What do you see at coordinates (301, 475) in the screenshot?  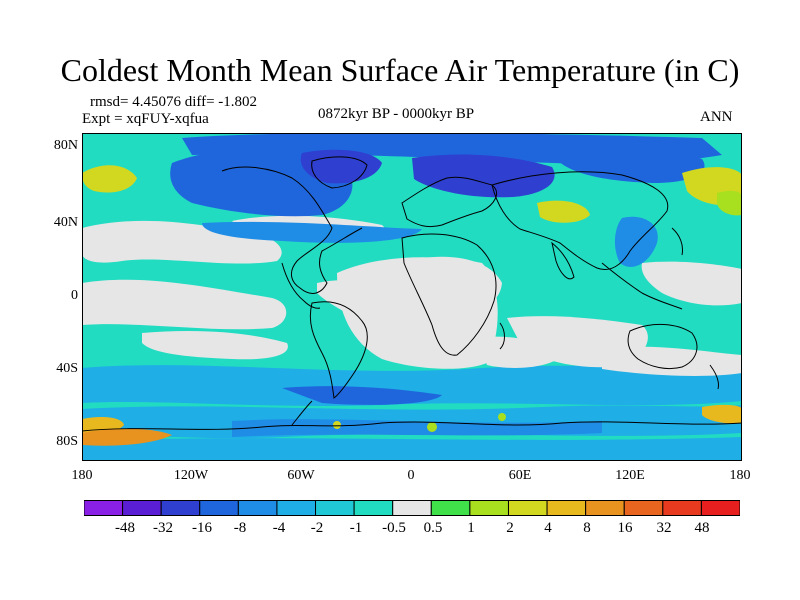 I see `lon-label-60w: 60W` at bounding box center [301, 475].